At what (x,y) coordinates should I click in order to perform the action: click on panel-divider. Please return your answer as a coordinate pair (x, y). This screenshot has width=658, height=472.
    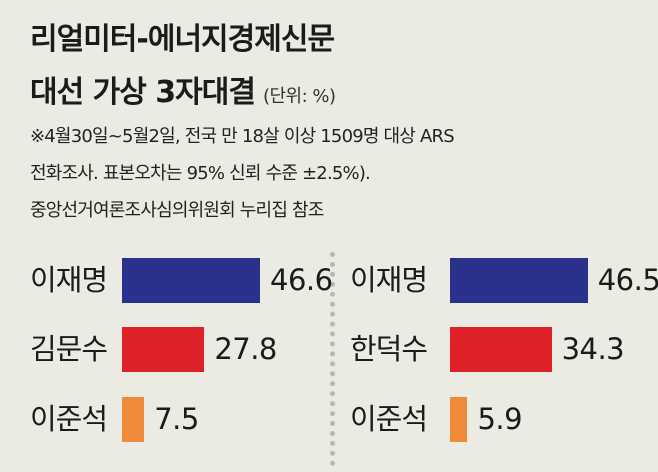
    Looking at the image, I should click on (332, 359).